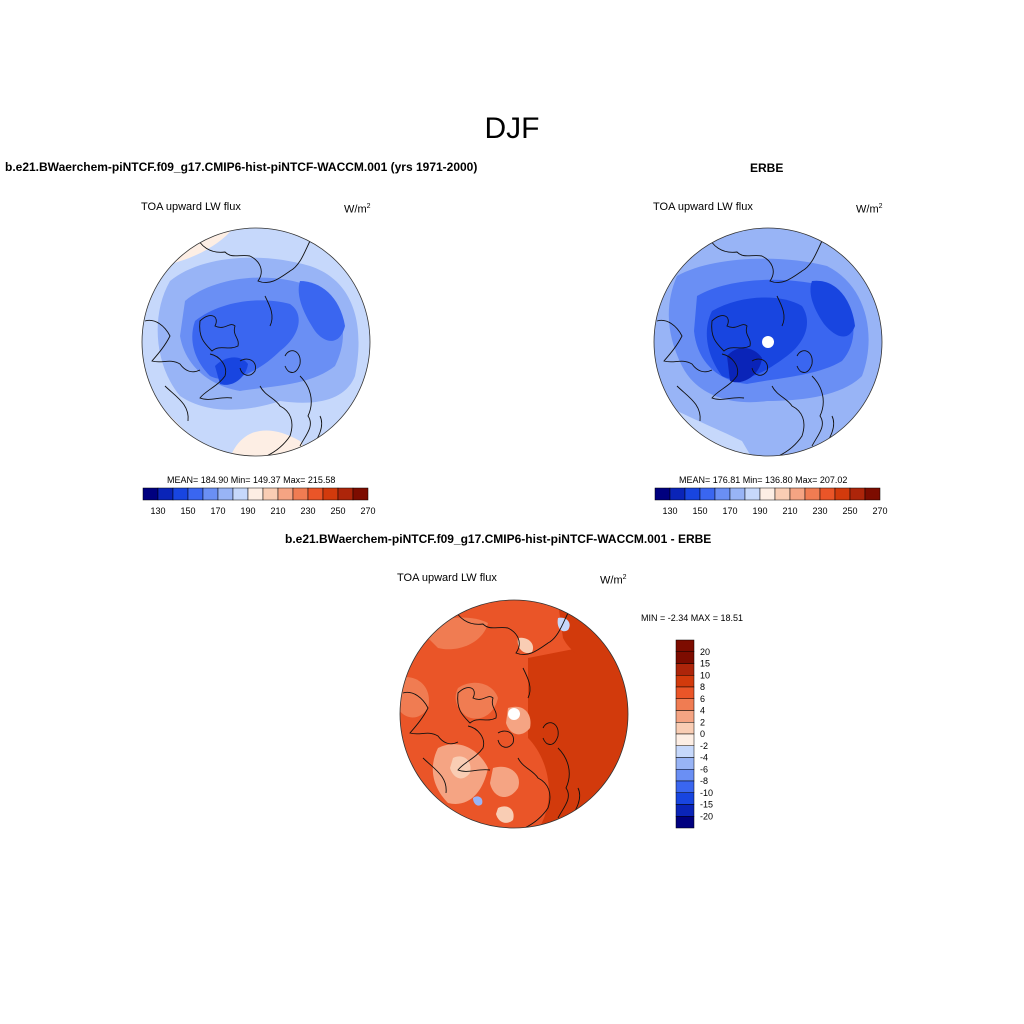 This screenshot has height=1024, width=1024. What do you see at coordinates (702, 711) in the screenshot?
I see `diff-colorbar-tick-label: 4` at bounding box center [702, 711].